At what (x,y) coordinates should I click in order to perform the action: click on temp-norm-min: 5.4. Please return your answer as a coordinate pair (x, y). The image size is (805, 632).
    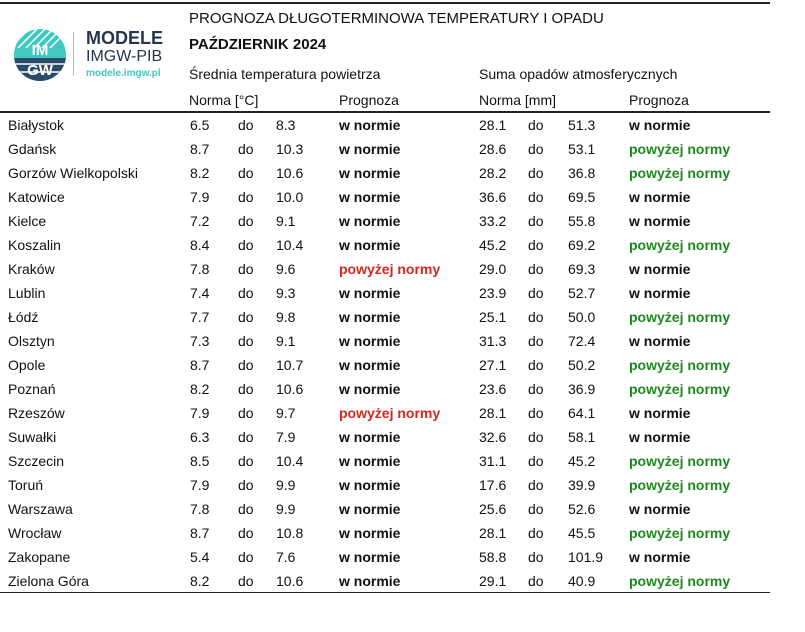
    Looking at the image, I should click on (200, 557).